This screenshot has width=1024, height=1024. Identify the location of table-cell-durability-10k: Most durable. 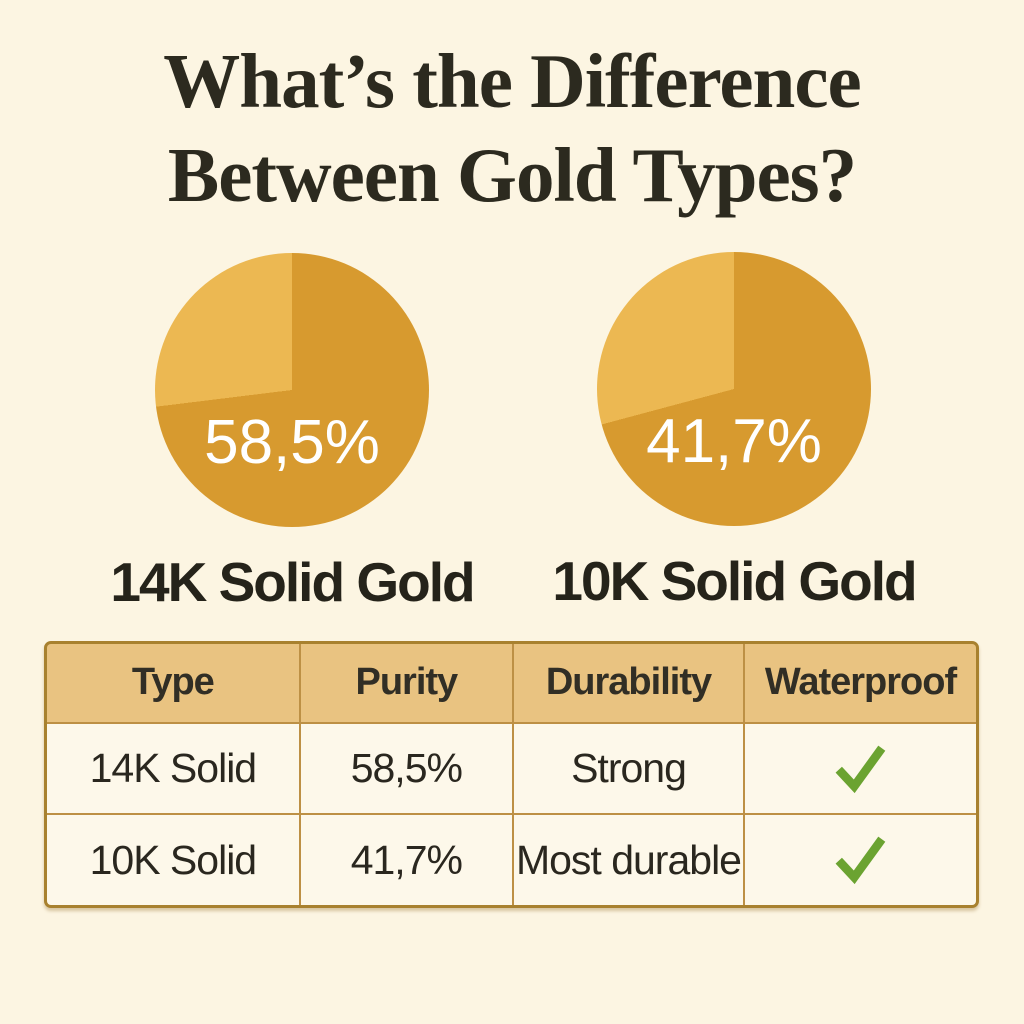
(628, 860).